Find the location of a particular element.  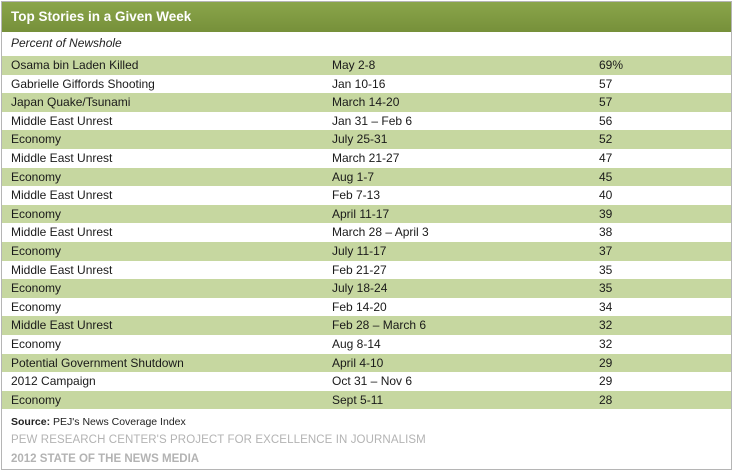

table-row: Economy Aug 8-14 32 is located at coordinates (366, 344).